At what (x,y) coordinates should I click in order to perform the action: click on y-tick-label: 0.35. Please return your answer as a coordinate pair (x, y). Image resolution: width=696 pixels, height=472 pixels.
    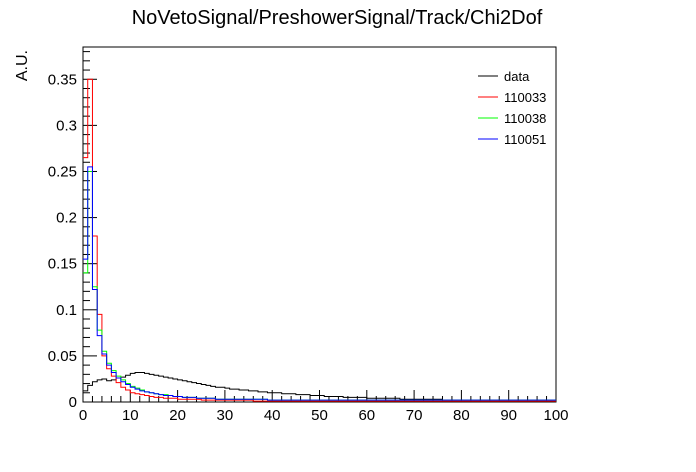
    Looking at the image, I should click on (62, 79).